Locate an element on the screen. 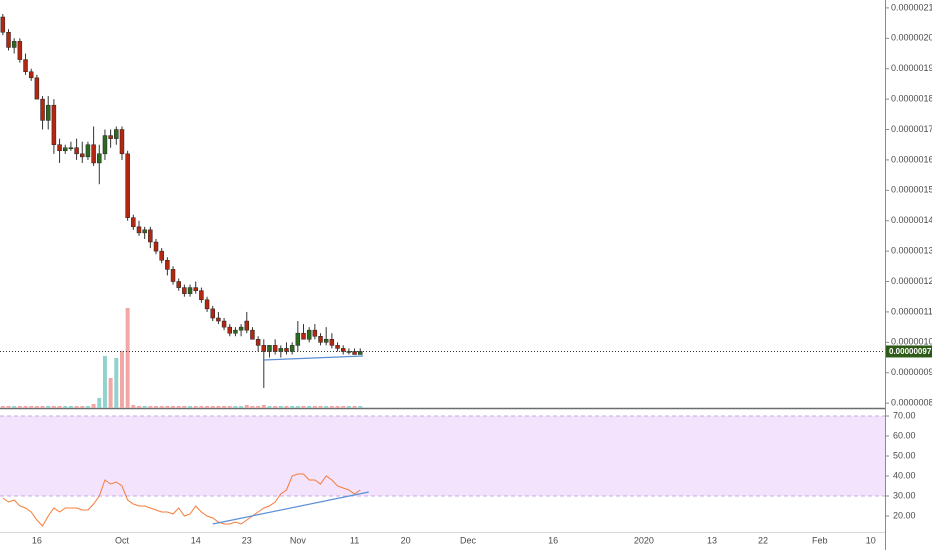 Image resolution: width=932 pixels, height=550 pixels. x-tick-label: 22 is located at coordinates (763, 540).